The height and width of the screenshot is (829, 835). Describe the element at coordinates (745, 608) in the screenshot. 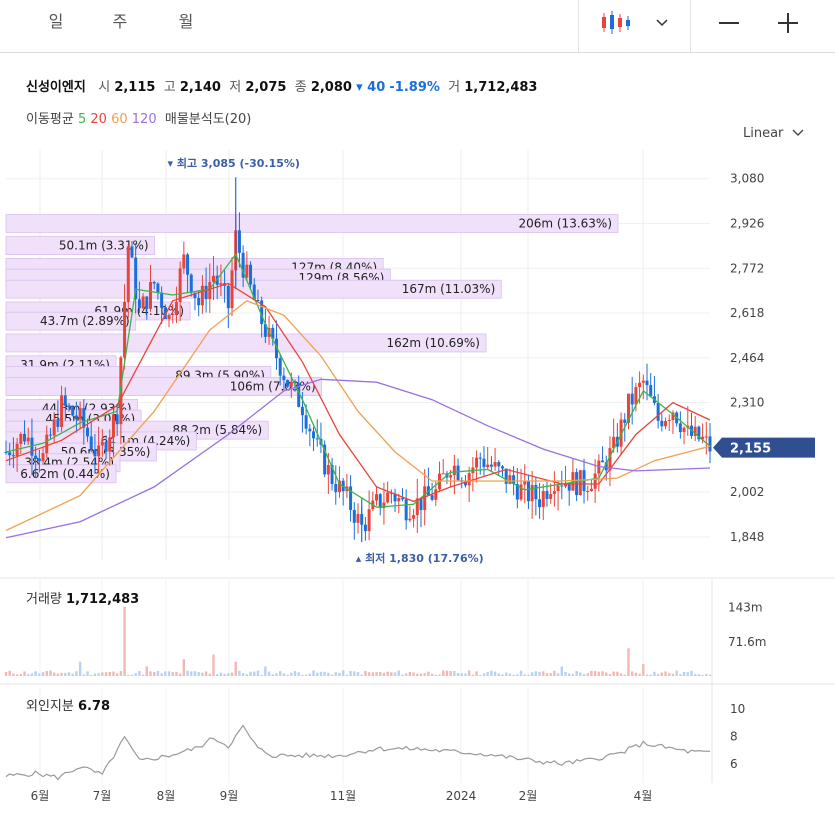

I see `volume-y-tick: 143m` at that location.